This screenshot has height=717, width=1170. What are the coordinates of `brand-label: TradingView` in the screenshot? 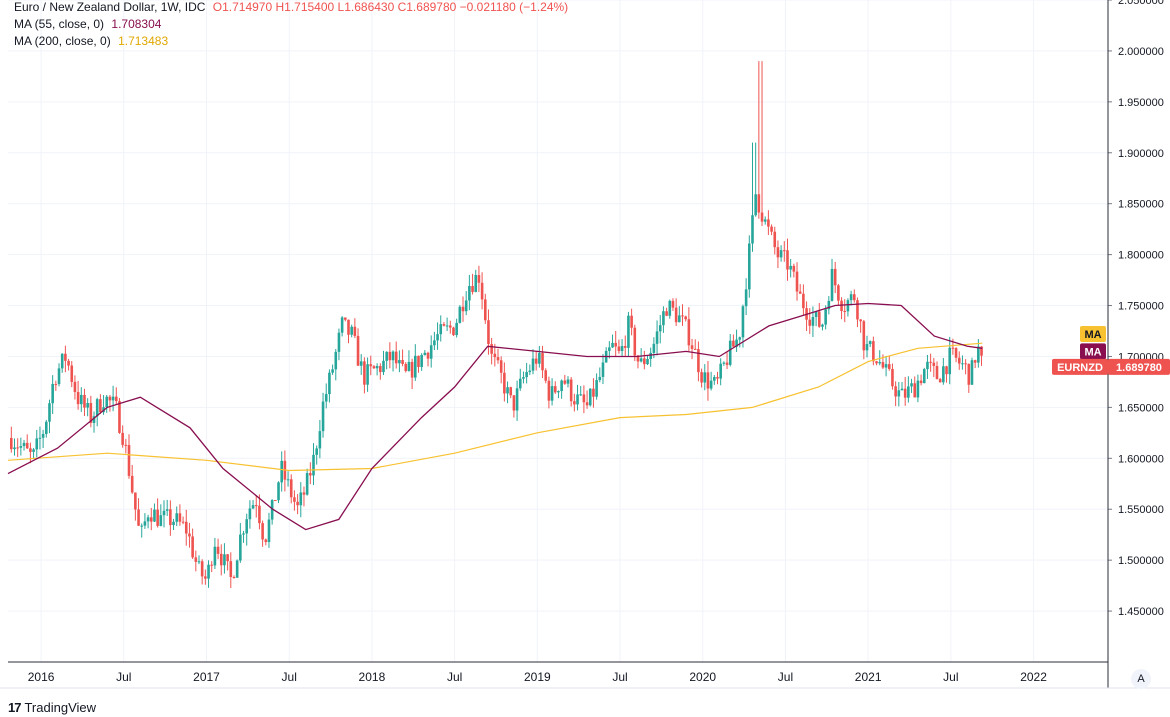 It's located at (60, 707).